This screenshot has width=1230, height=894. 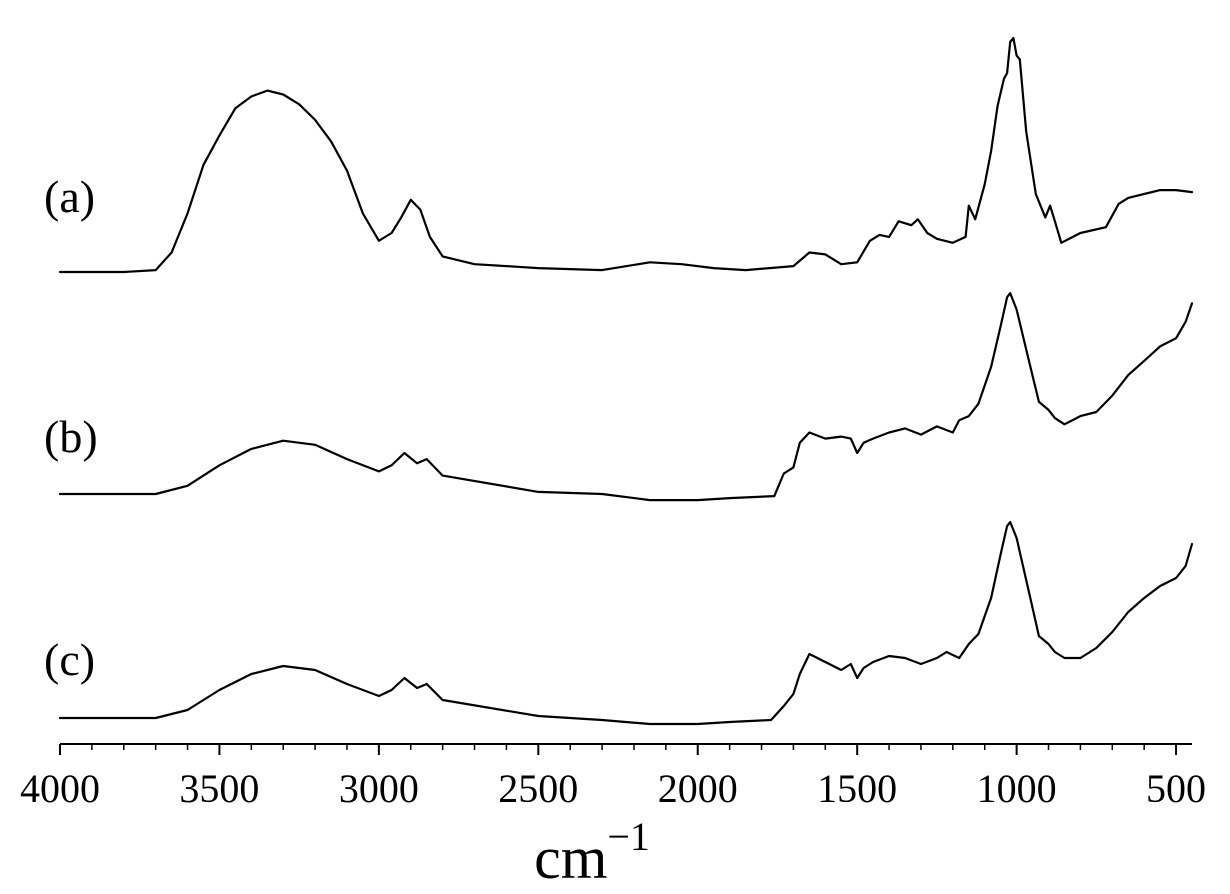 I want to click on x-axis-title-unit: cm, so click(x=570, y=858).